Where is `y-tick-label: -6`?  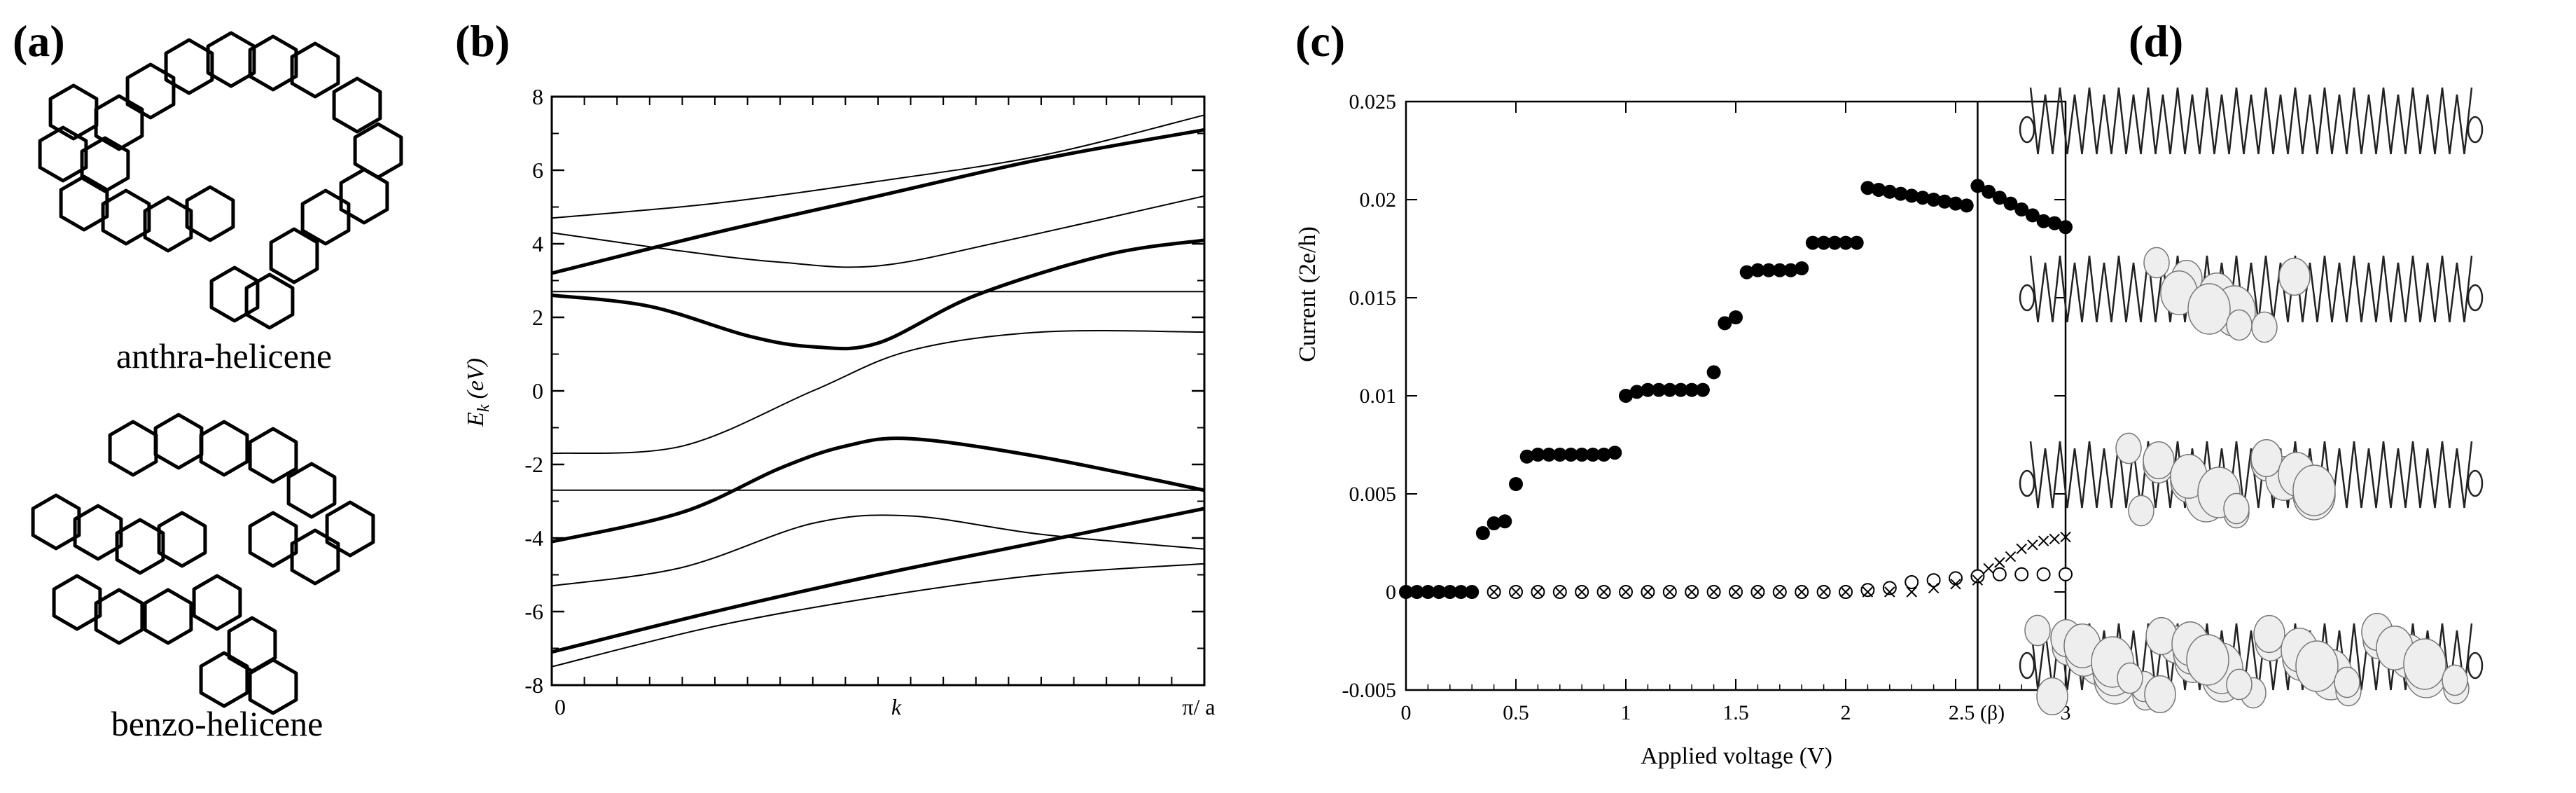 y-tick-label: -6 is located at coordinates (533, 611).